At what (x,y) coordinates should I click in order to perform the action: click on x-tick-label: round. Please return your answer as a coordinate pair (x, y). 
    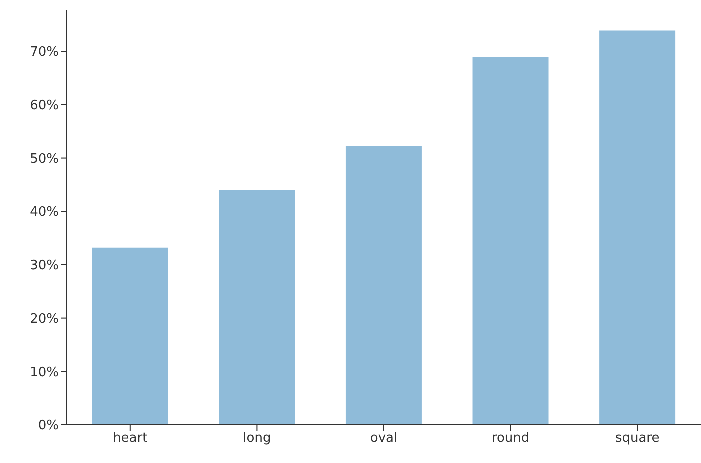
    Looking at the image, I should click on (511, 438).